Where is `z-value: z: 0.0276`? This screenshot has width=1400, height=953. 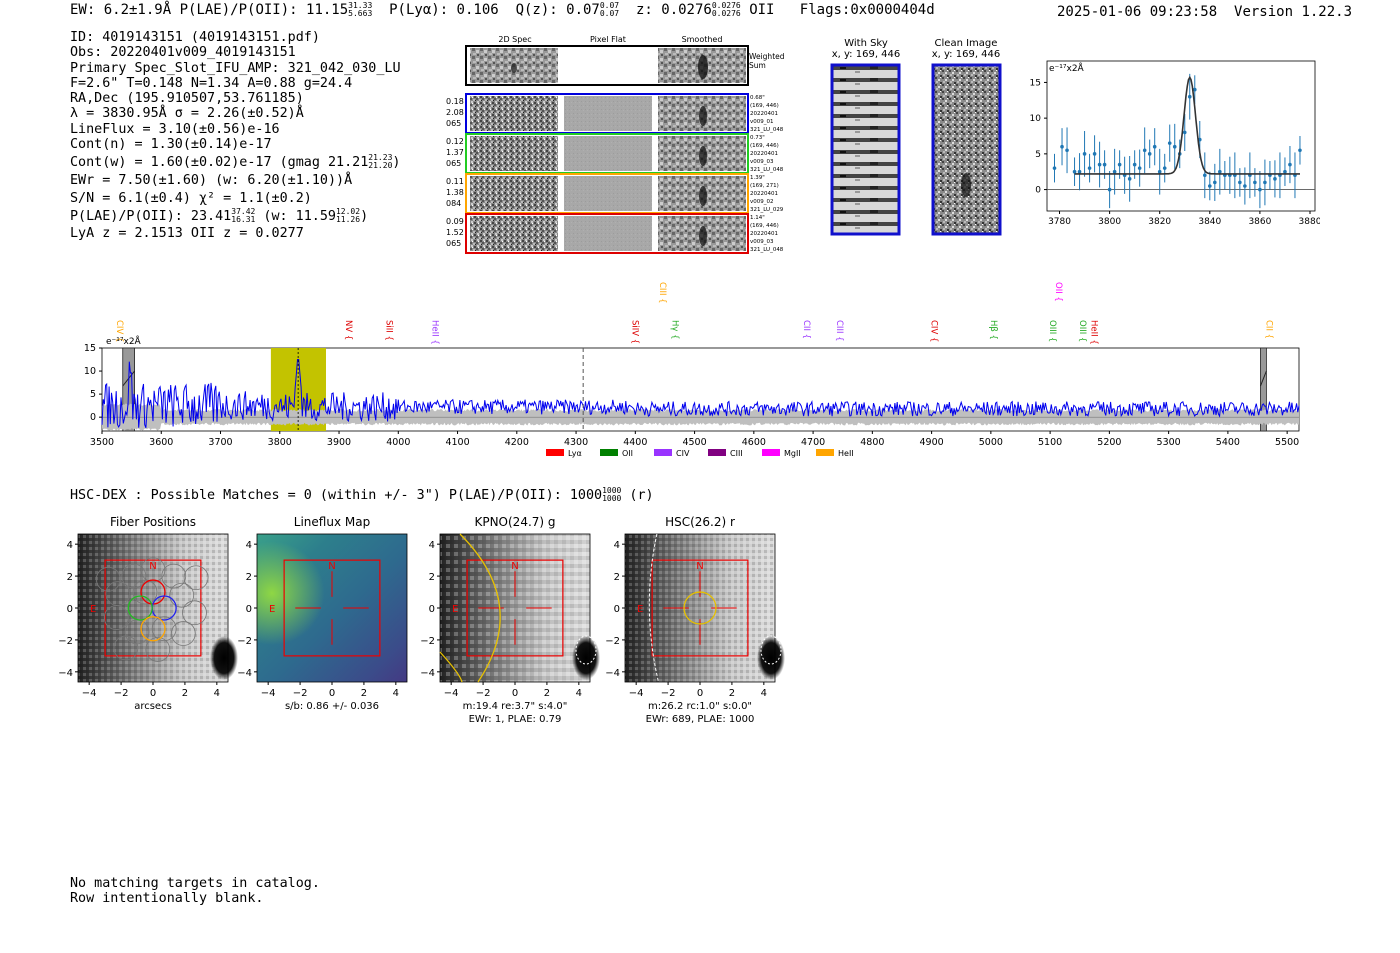 z-value: z: 0.0276 is located at coordinates (673, 10).